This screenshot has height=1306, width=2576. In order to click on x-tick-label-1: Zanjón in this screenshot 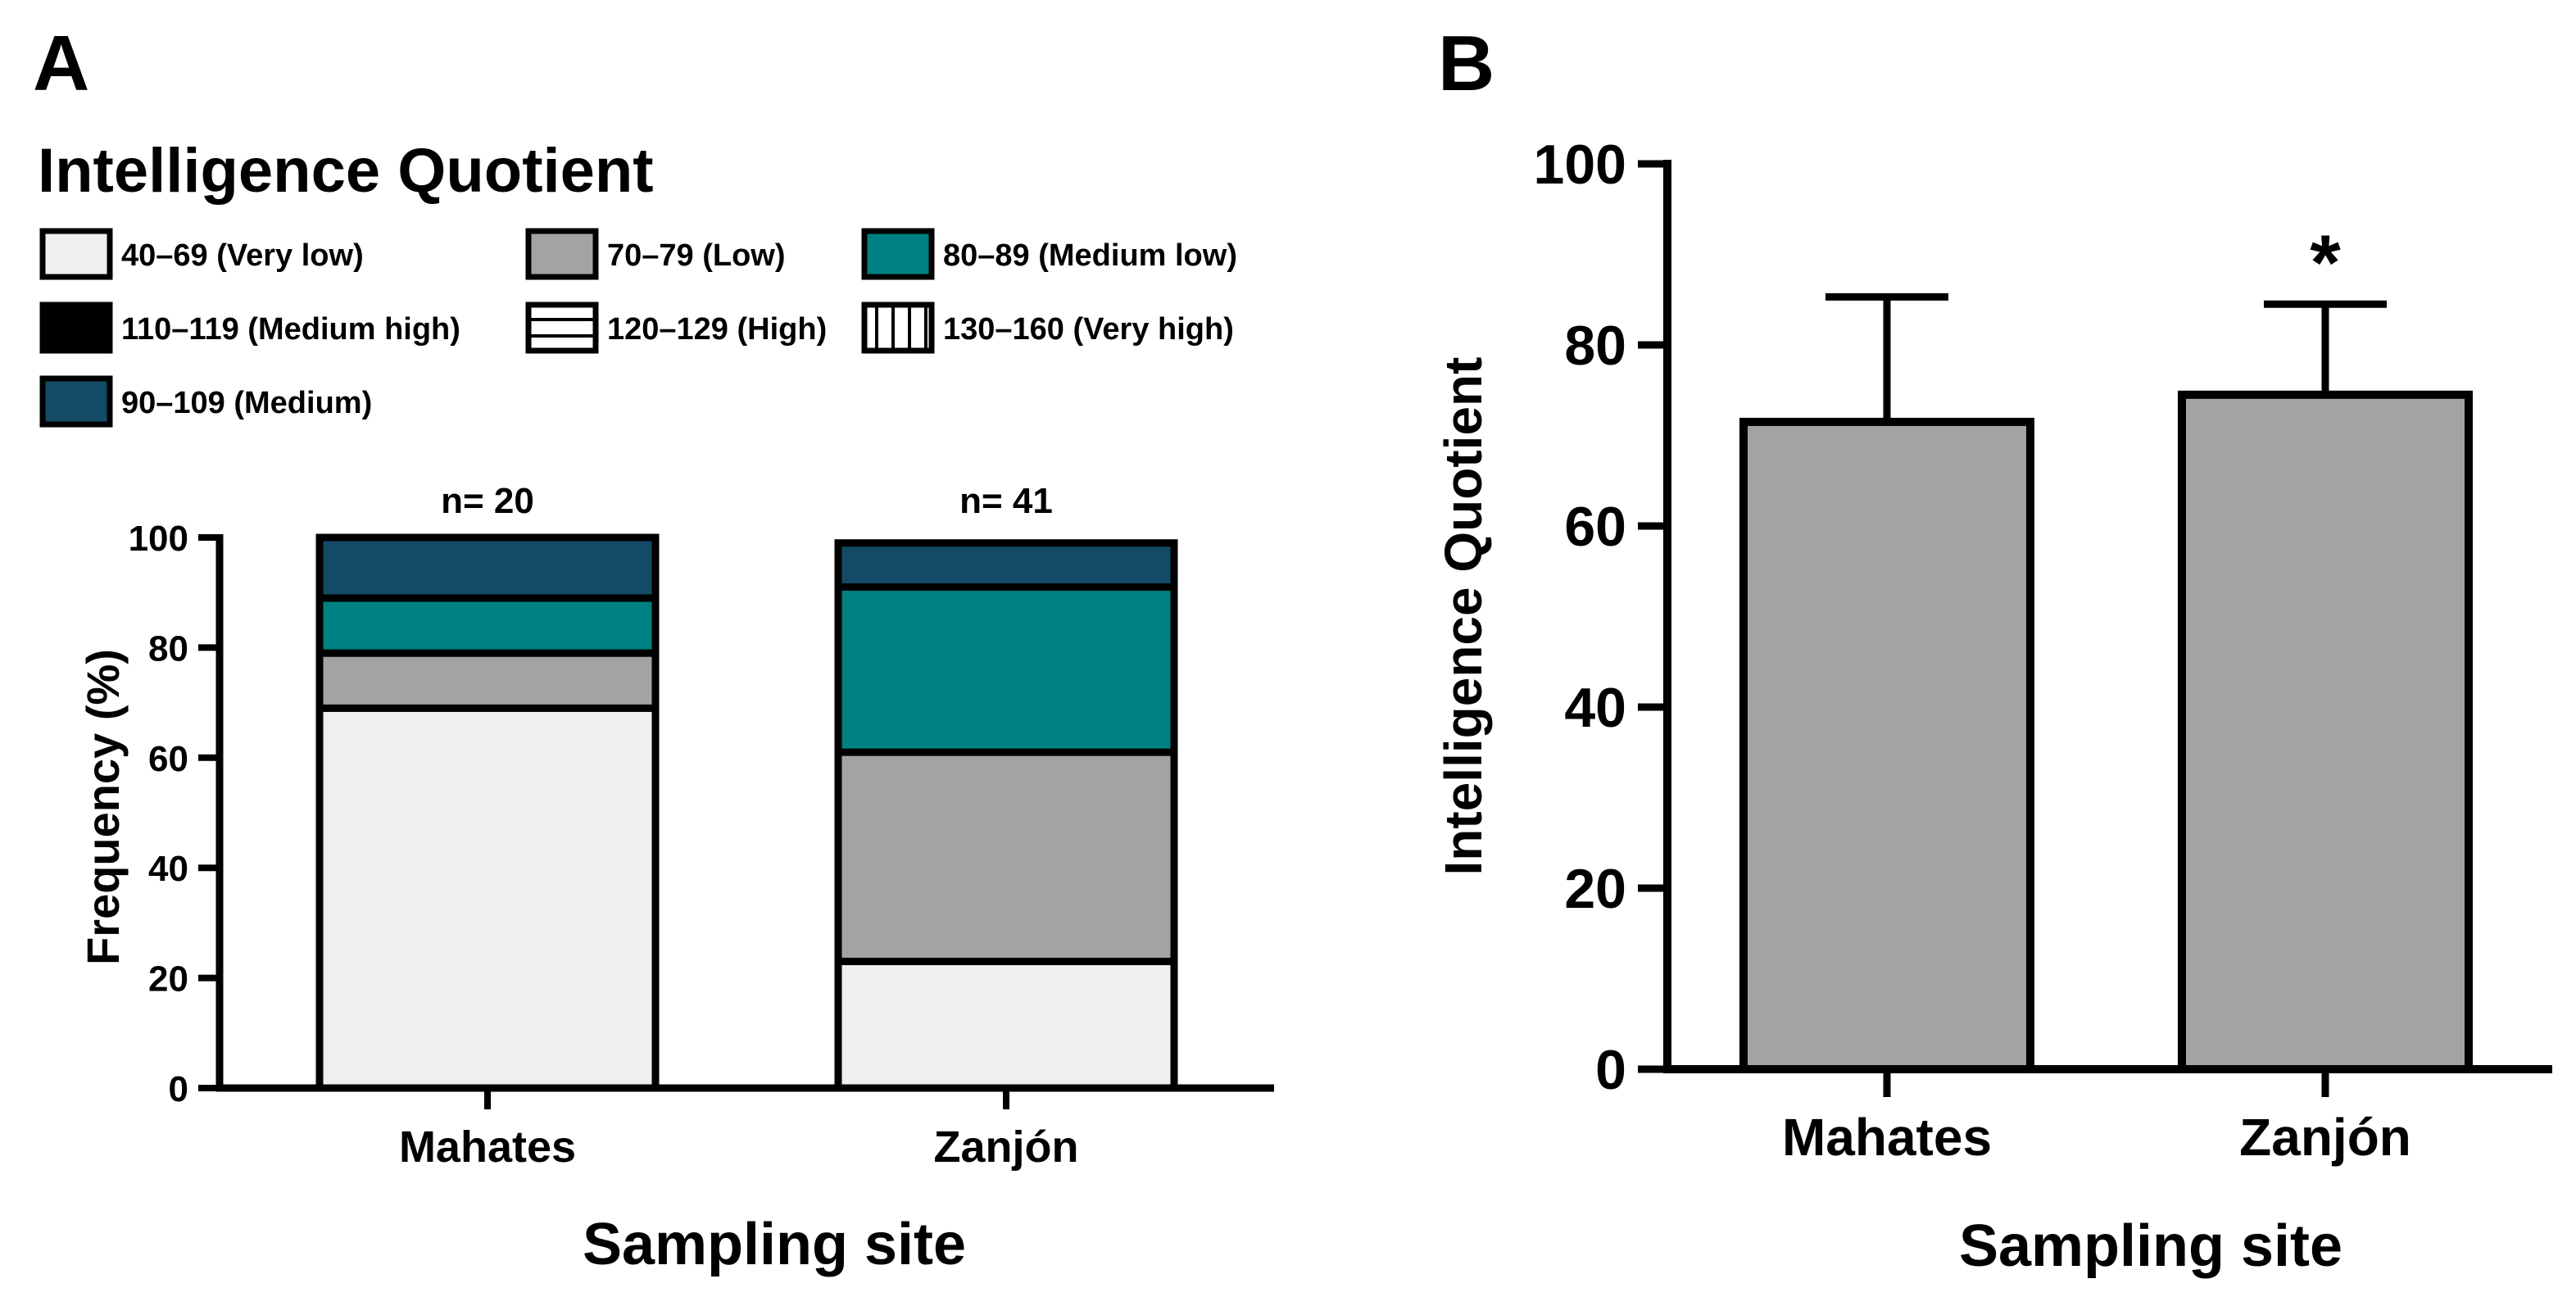, I will do `click(1006, 1147)`.